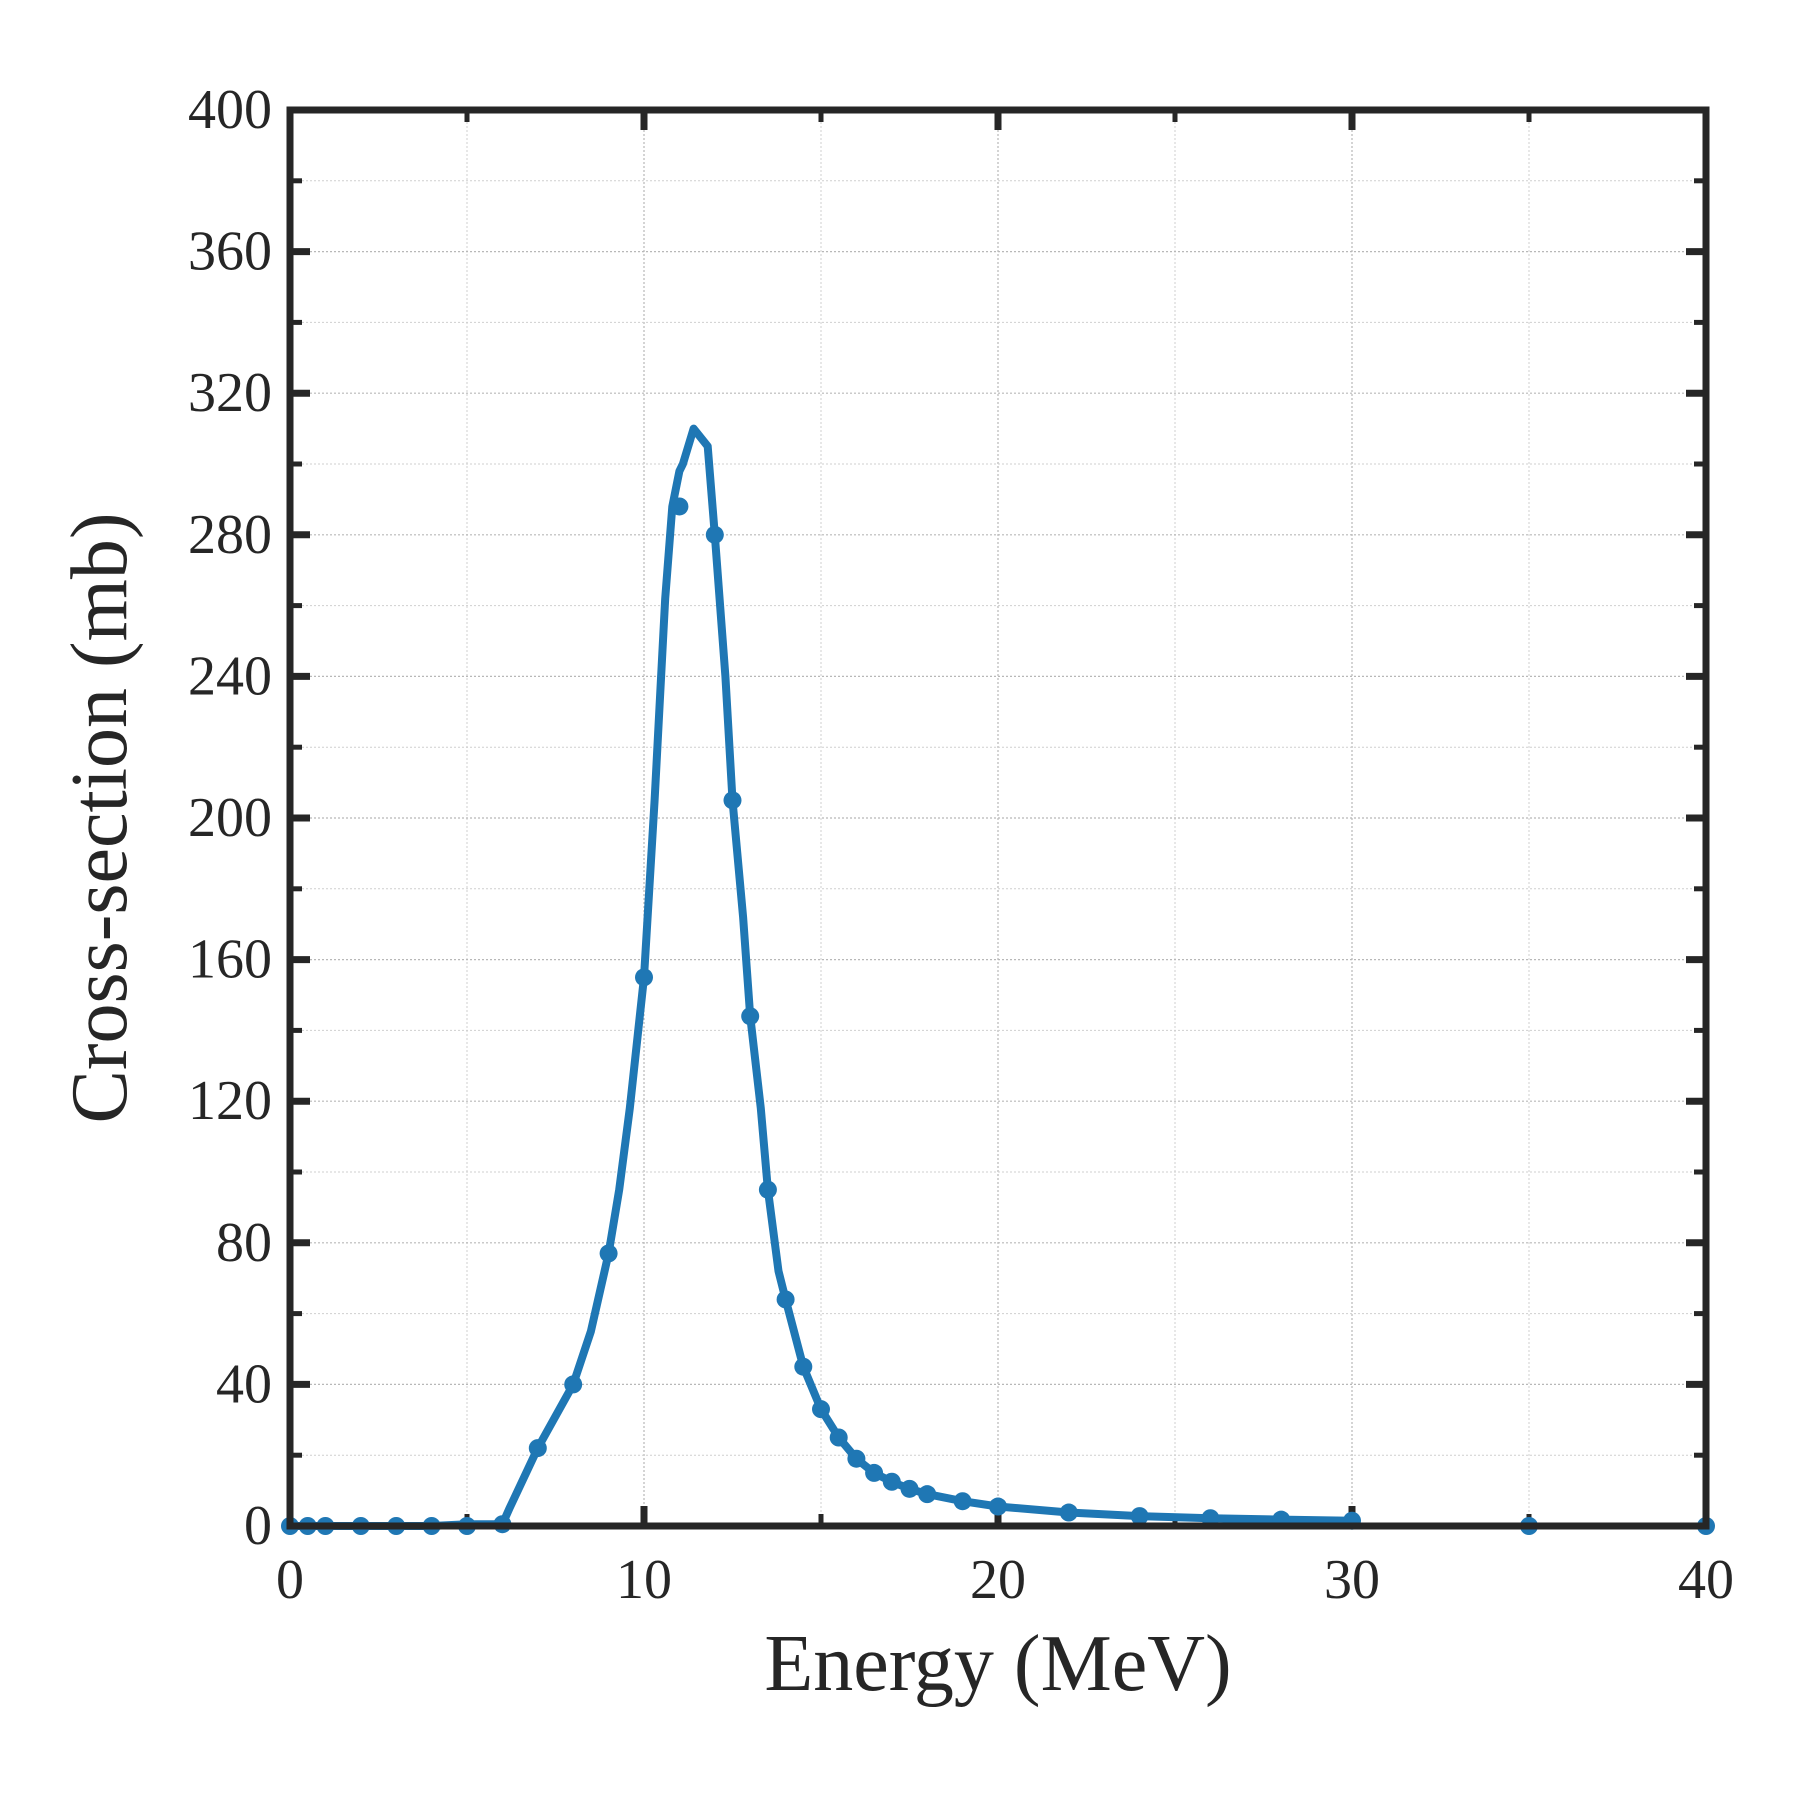 This screenshot has width=1800, height=1800. Describe the element at coordinates (230, 110) in the screenshot. I see `y-tick-label: 400` at that location.